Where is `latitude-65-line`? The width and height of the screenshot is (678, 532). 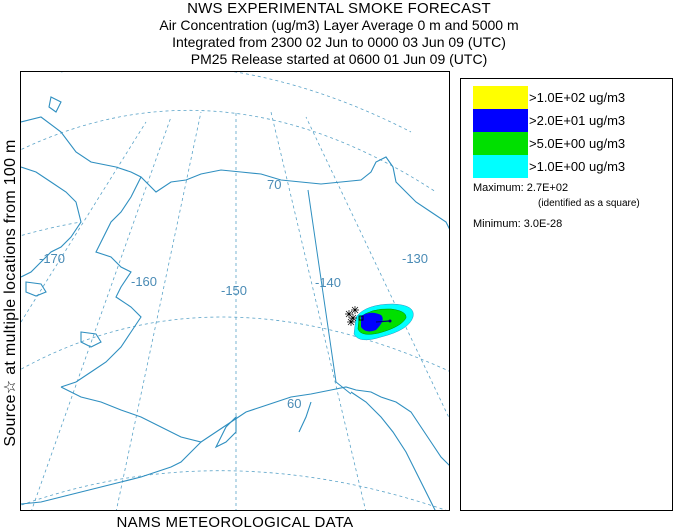 latitude-65-line is located at coordinates (51, 229).